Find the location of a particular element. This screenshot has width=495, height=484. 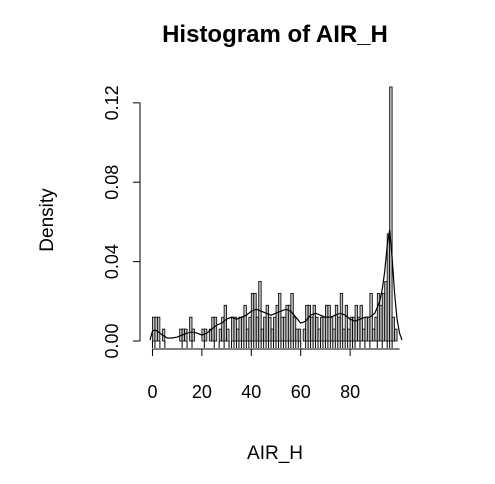

x-tick-label: 40 is located at coordinates (251, 392).